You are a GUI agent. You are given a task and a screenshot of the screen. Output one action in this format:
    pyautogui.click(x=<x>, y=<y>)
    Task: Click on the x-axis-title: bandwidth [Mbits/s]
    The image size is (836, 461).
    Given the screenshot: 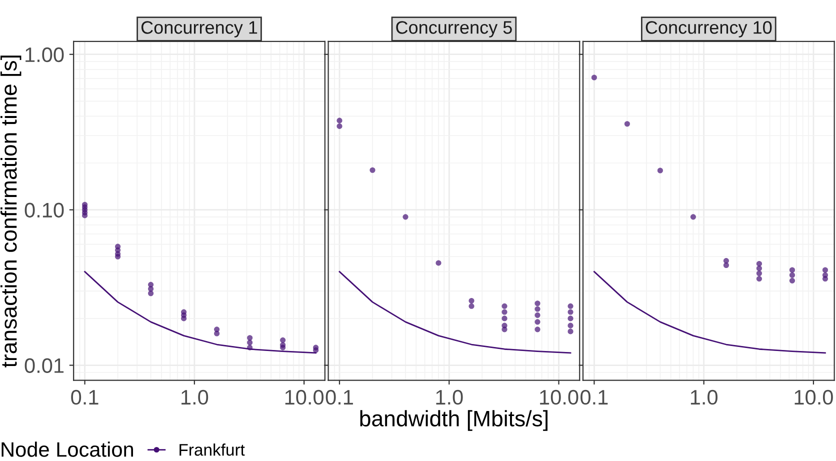 What is the action you would take?
    pyautogui.click(x=454, y=420)
    